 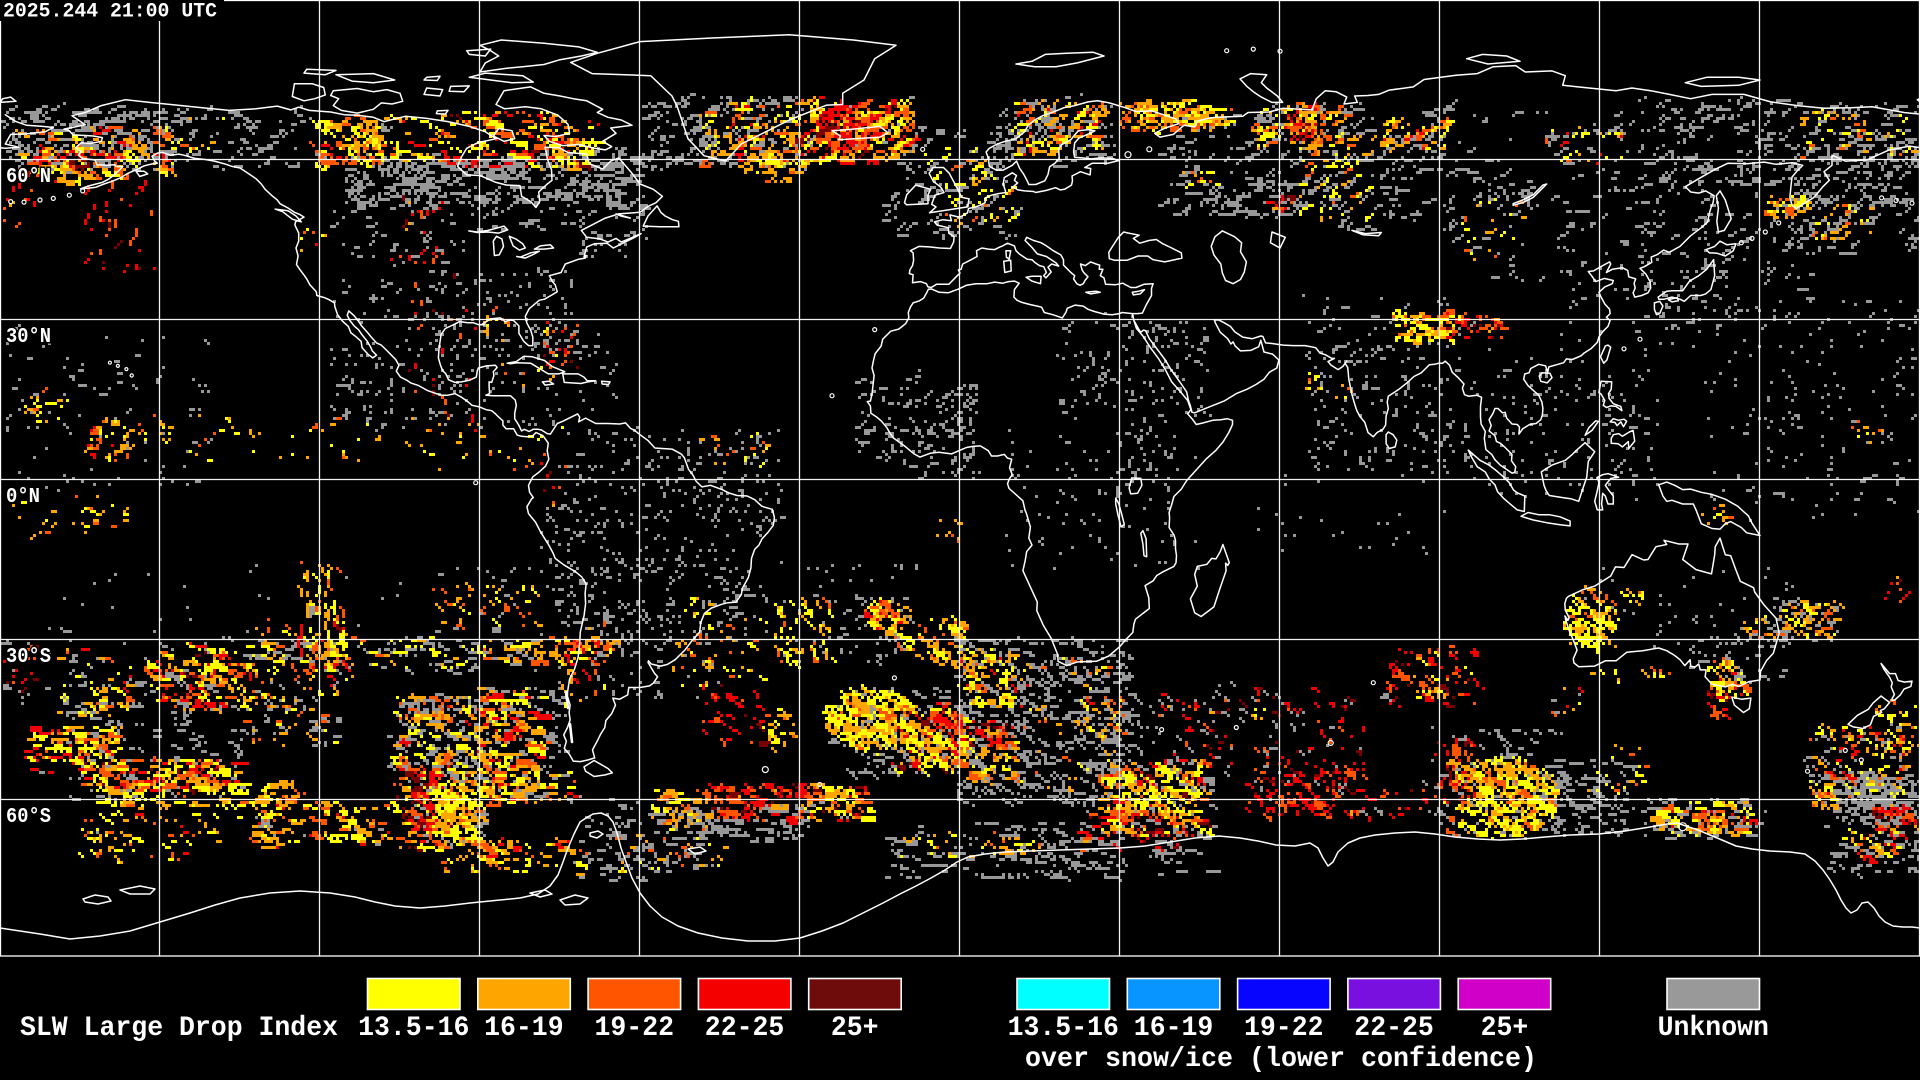 What do you see at coordinates (1281, 1059) in the screenshot?
I see `svg-text:over snow/ice (lower confidenc: over snow/ice (lower confidence)` at bounding box center [1281, 1059].